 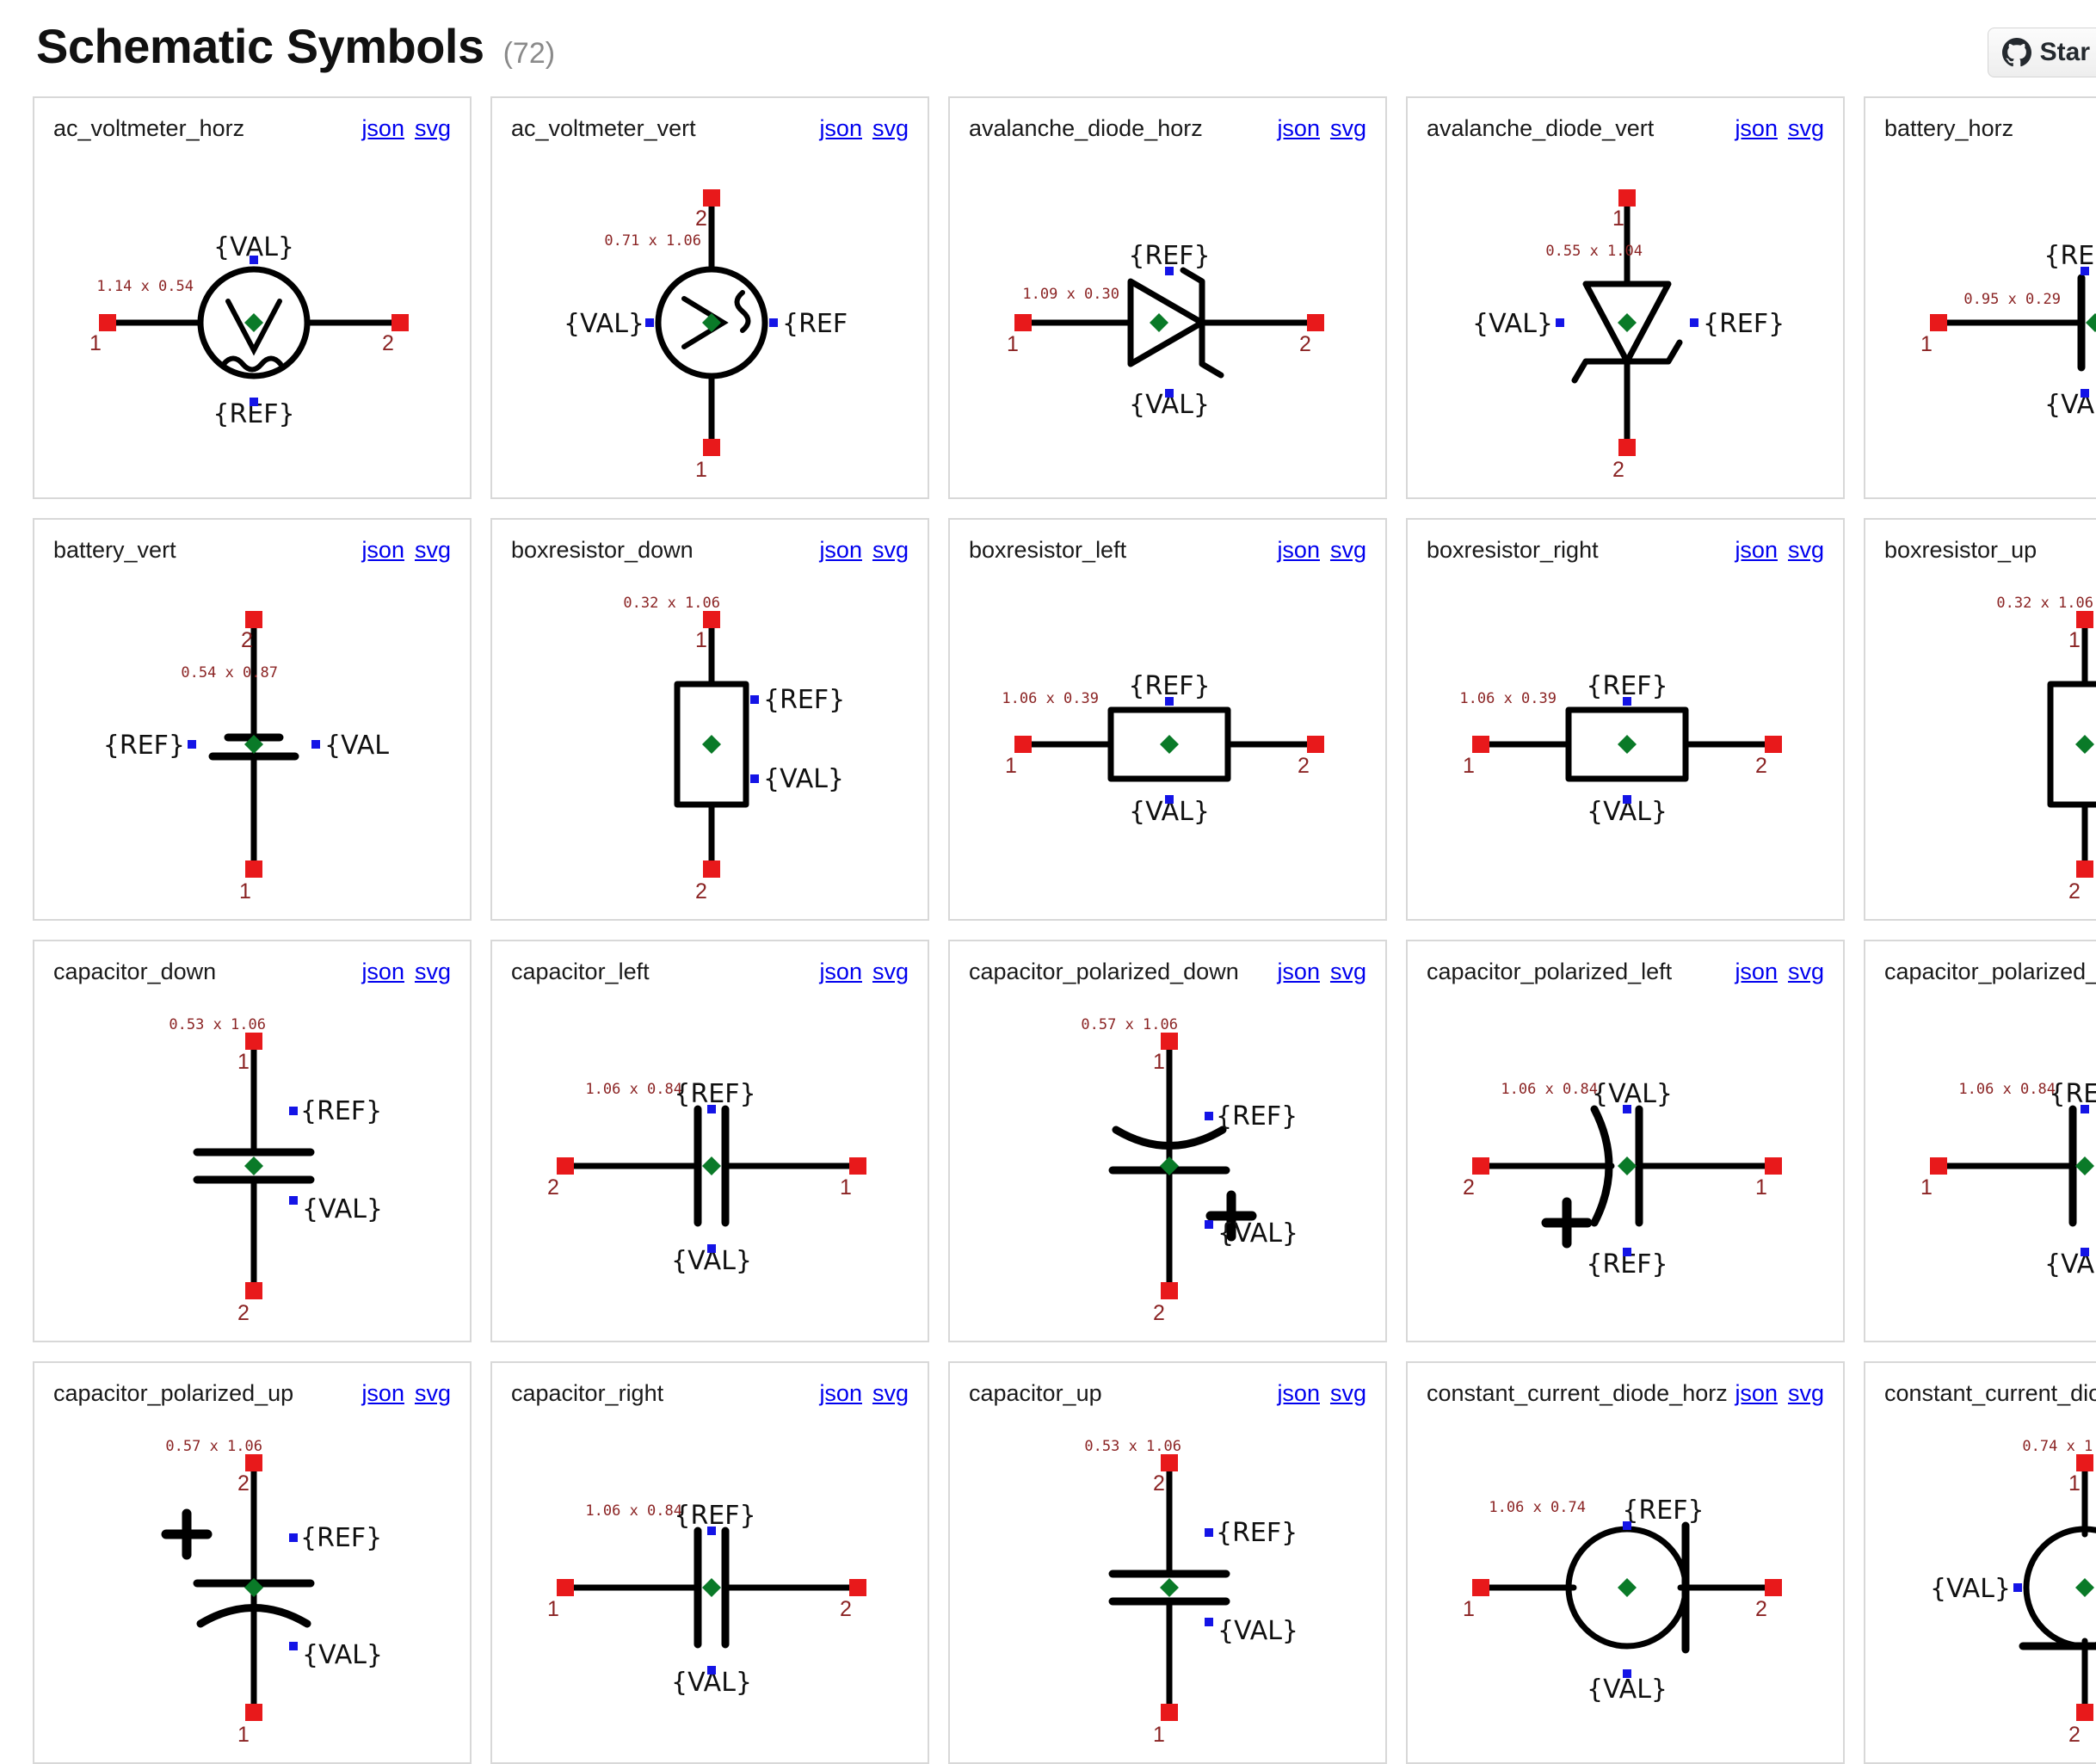 I want to click on github-star-button: Star, so click(x=2041, y=52).